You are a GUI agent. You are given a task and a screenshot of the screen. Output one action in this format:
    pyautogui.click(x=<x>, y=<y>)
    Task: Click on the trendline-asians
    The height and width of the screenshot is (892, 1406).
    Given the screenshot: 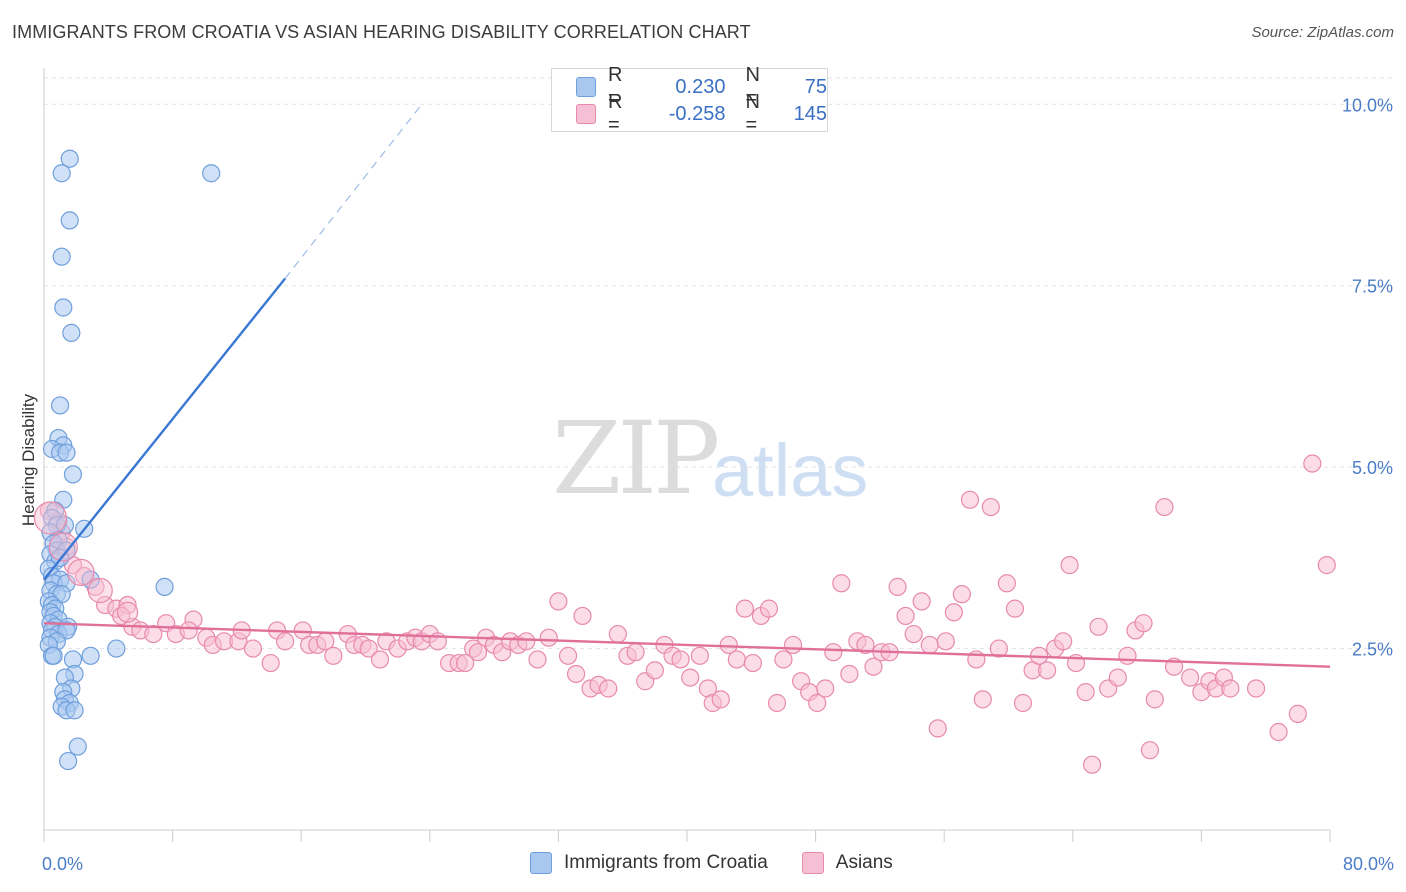 What is the action you would take?
    pyautogui.click(x=687, y=644)
    